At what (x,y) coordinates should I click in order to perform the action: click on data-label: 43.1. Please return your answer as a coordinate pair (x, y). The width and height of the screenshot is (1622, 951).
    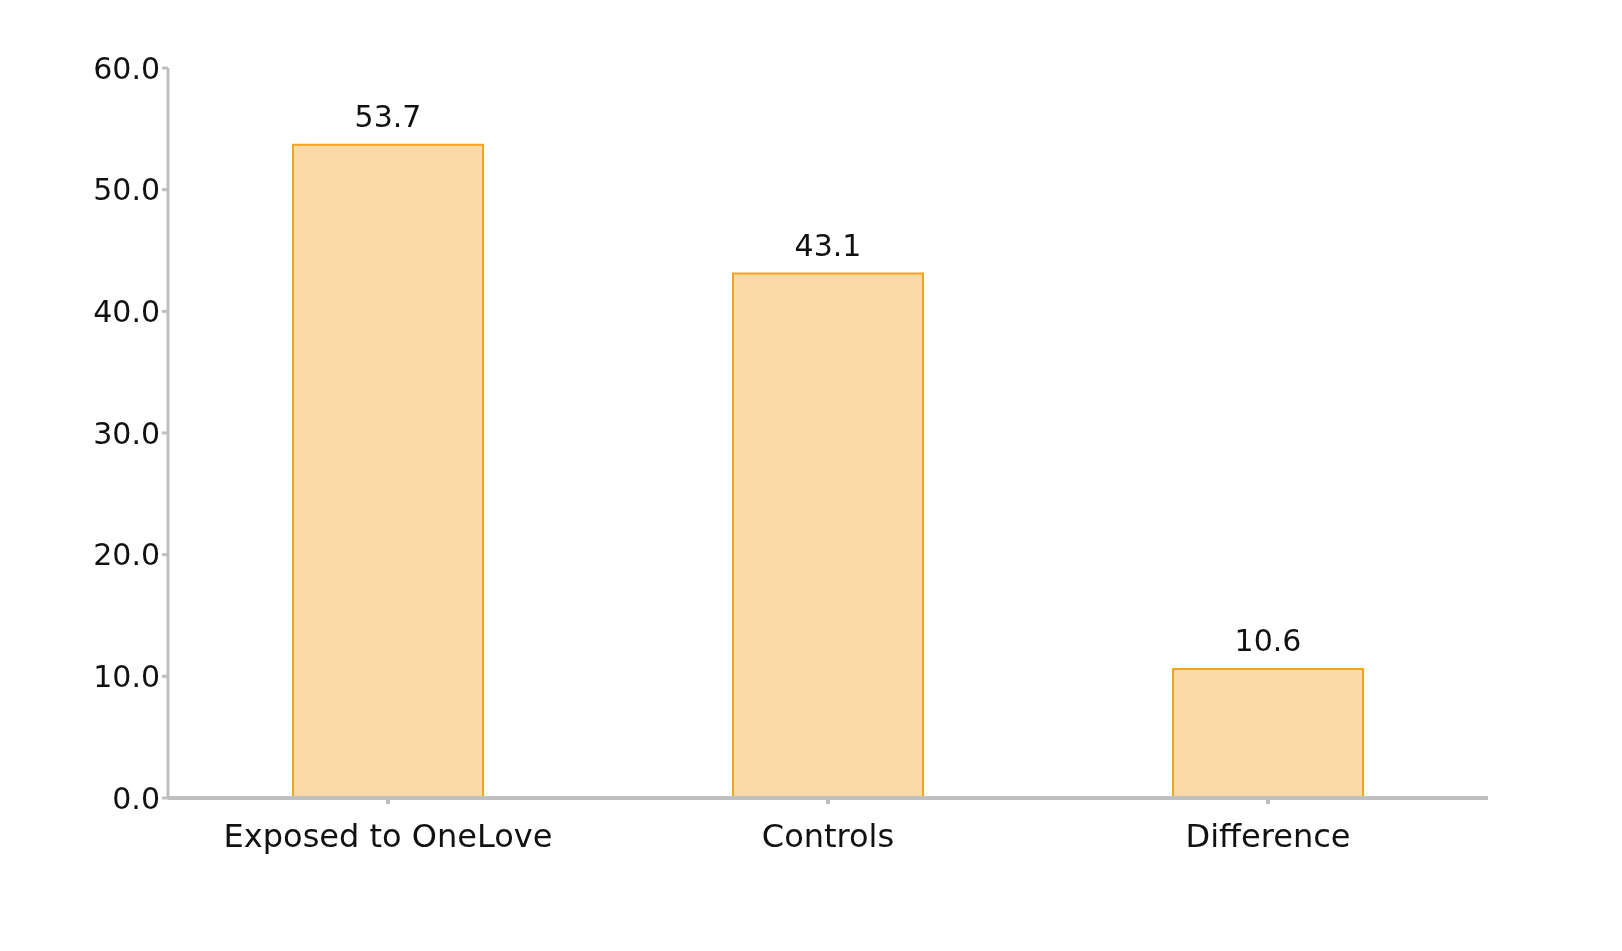
    Looking at the image, I should click on (828, 245).